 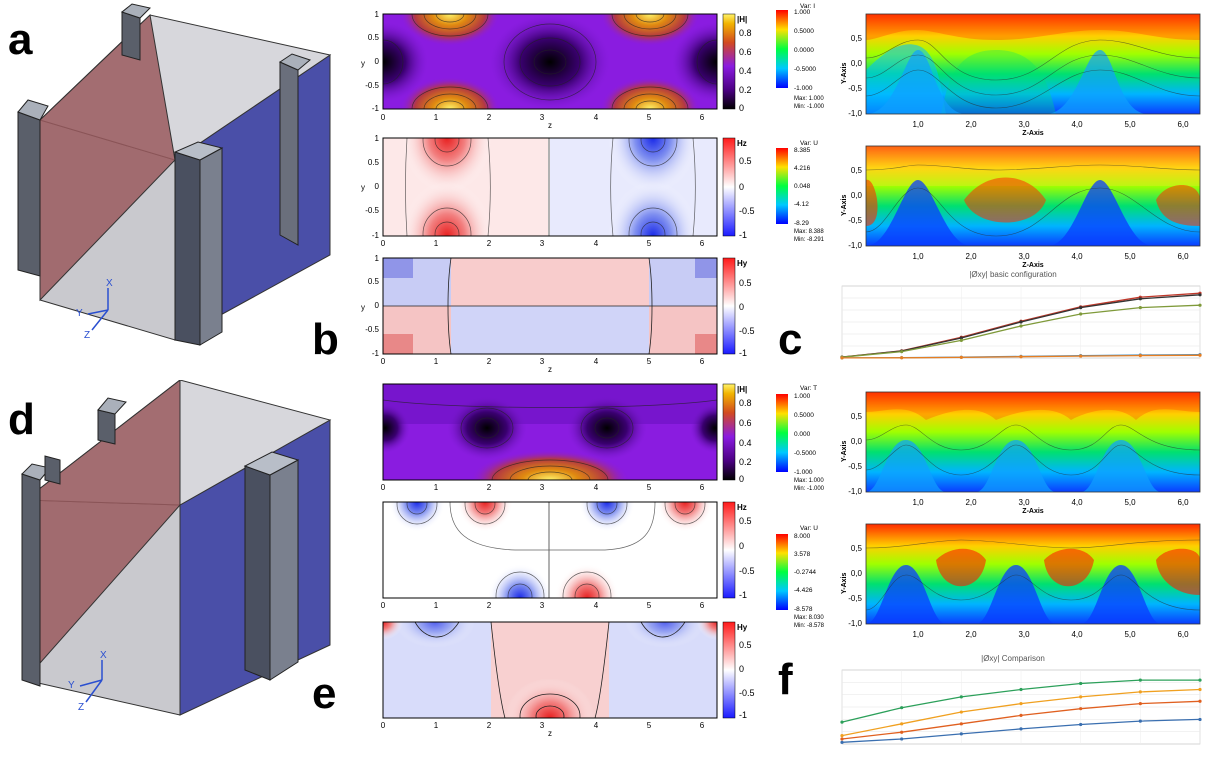 What do you see at coordinates (98, 312) in the screenshot?
I see `axis-y-line` at bounding box center [98, 312].